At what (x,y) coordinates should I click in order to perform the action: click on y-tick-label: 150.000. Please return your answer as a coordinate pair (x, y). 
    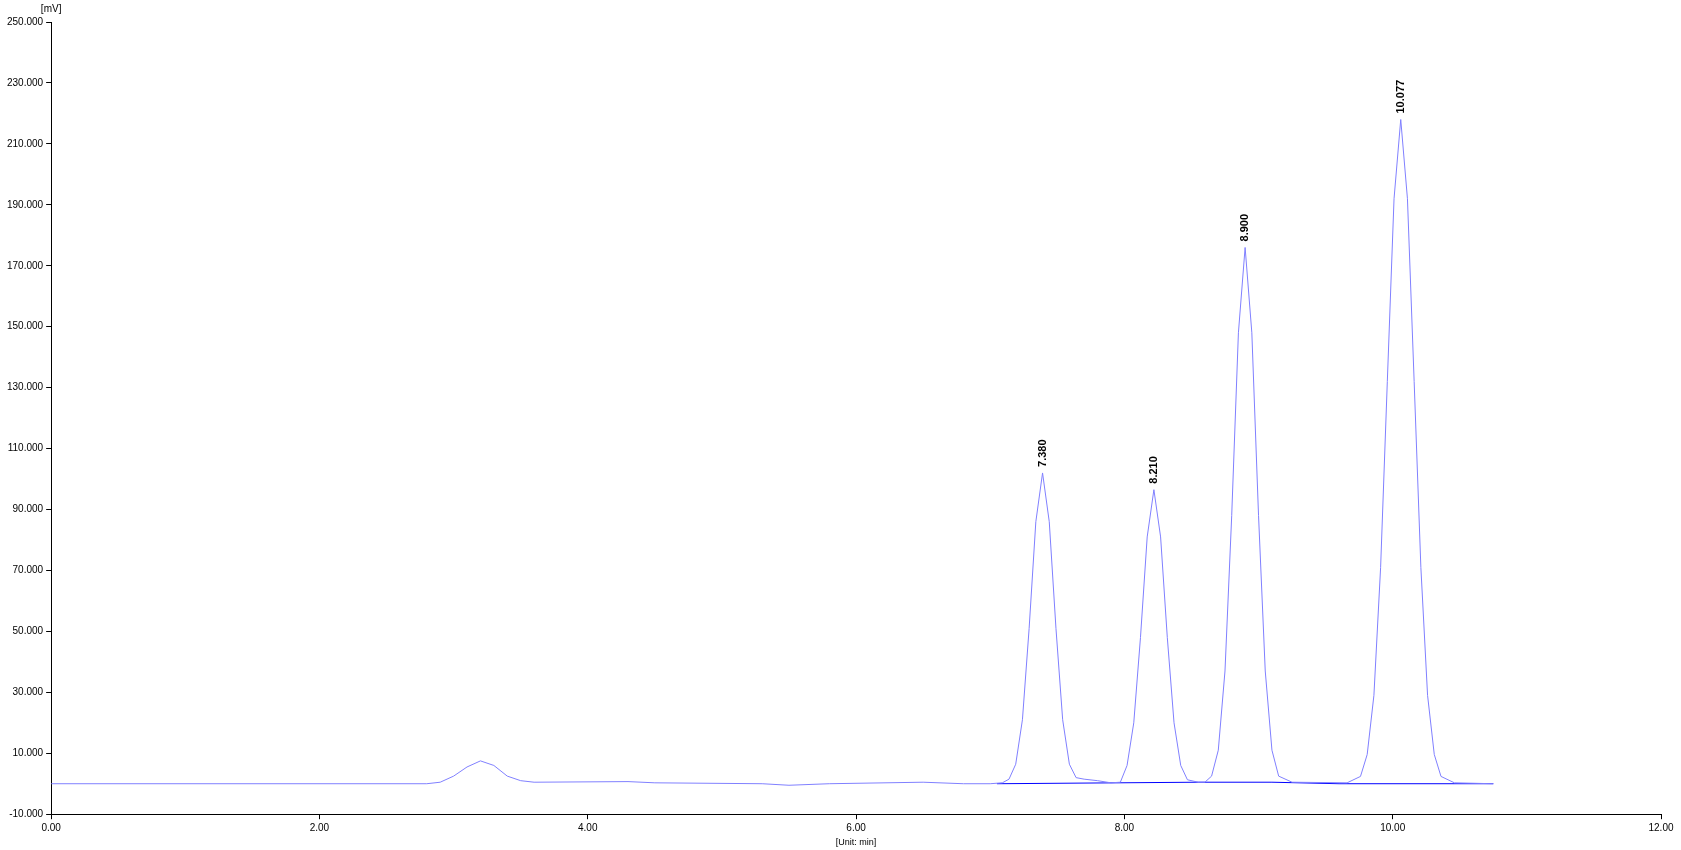
    Looking at the image, I should click on (25, 326).